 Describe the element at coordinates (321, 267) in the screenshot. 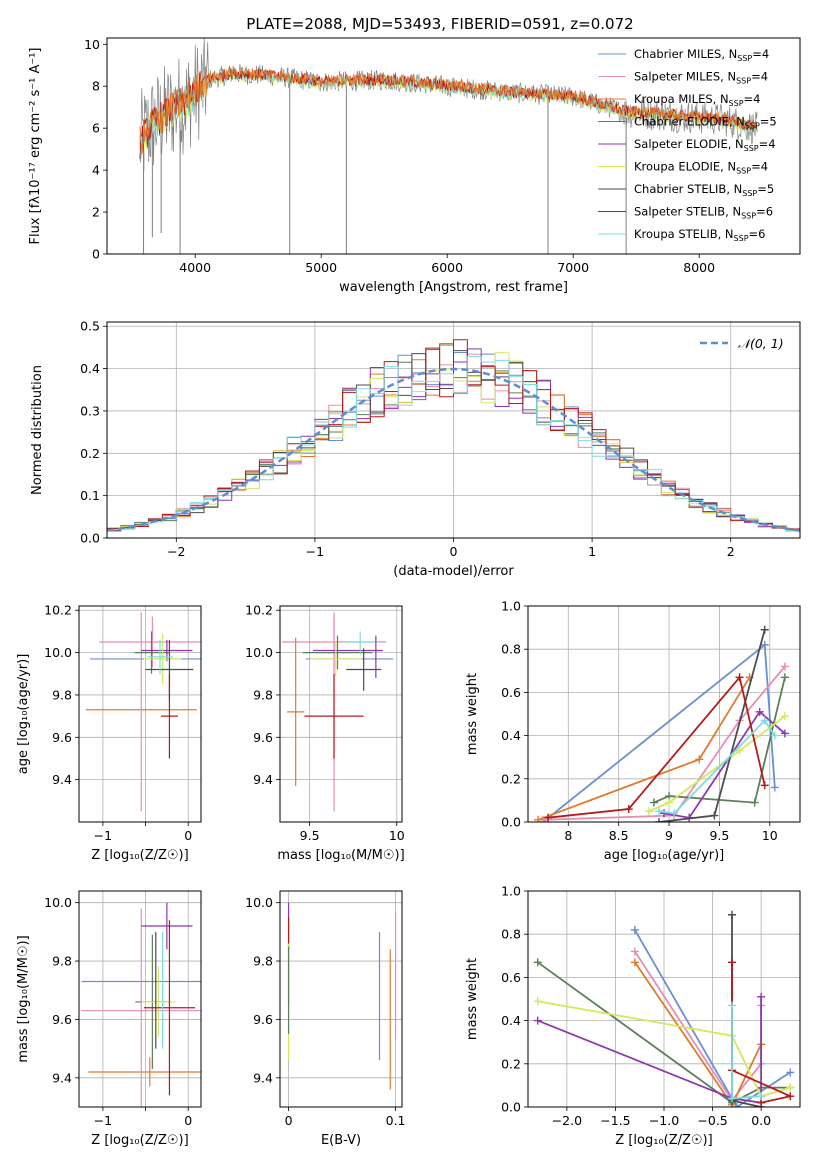

I see `x-tick-label: 5000` at that location.